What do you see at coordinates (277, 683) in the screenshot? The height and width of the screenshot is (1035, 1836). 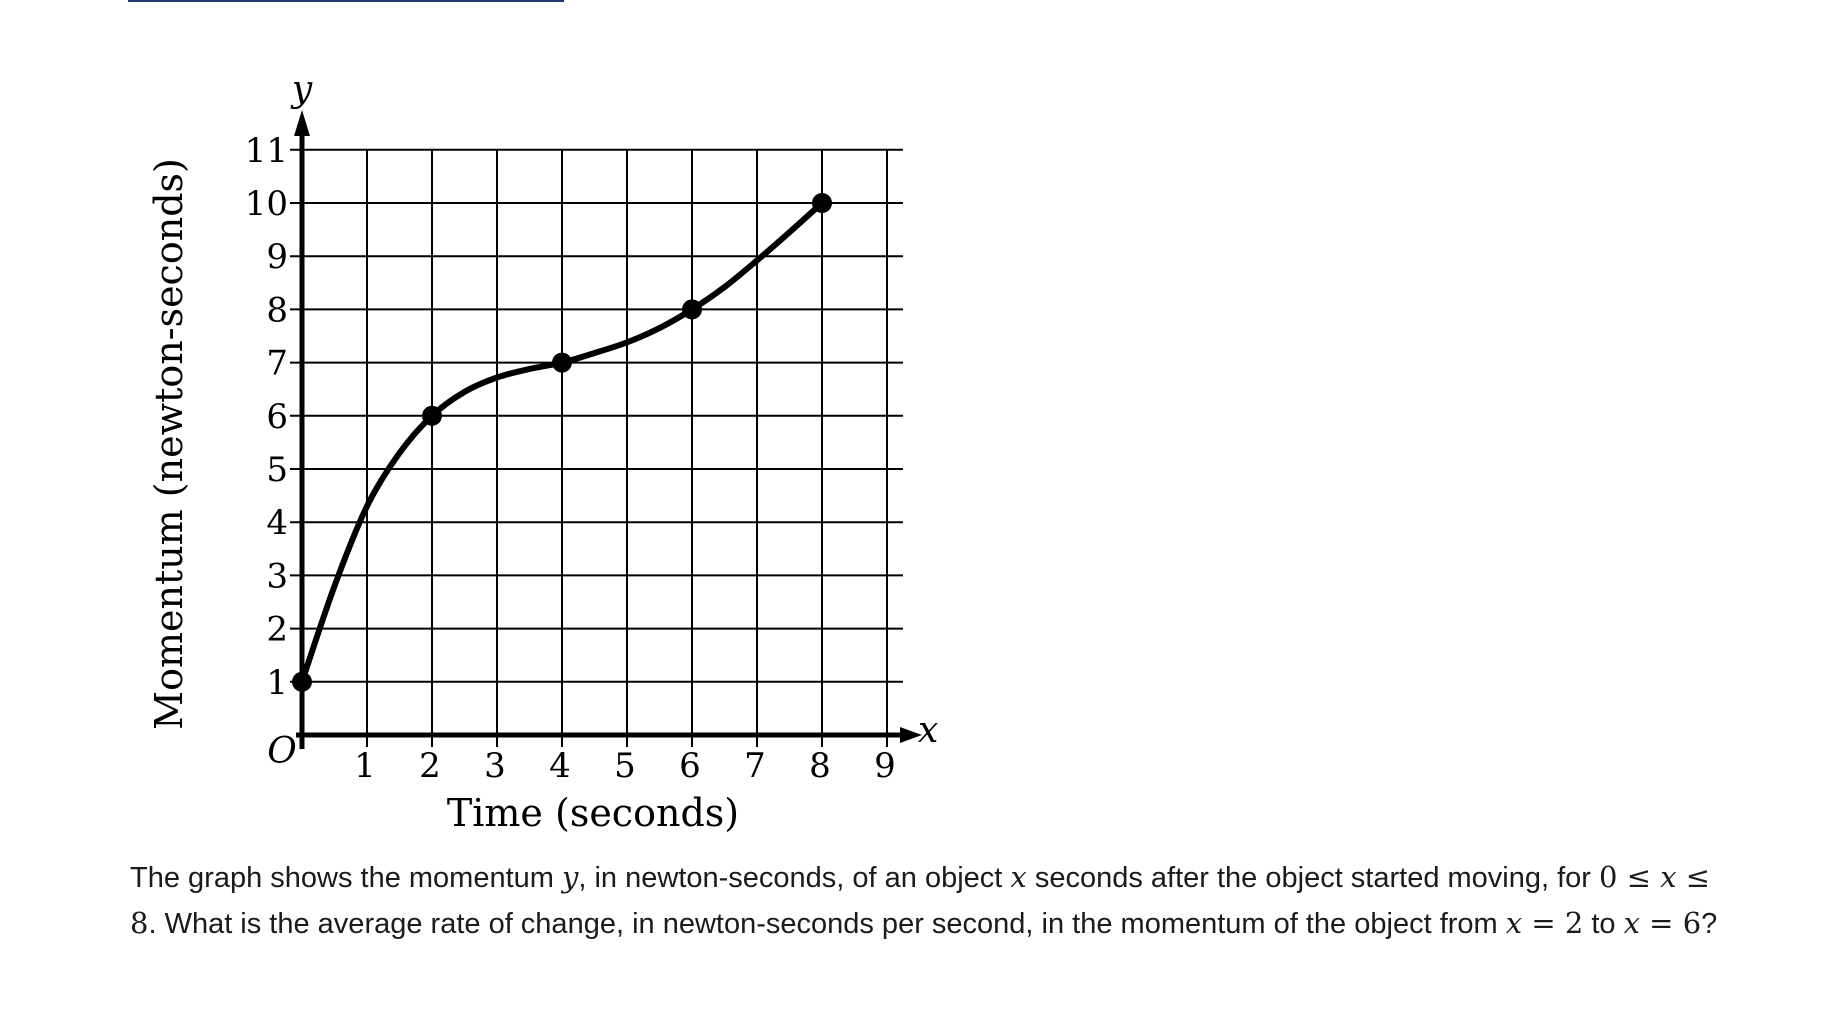 I see `y-tick-label: 1` at bounding box center [277, 683].